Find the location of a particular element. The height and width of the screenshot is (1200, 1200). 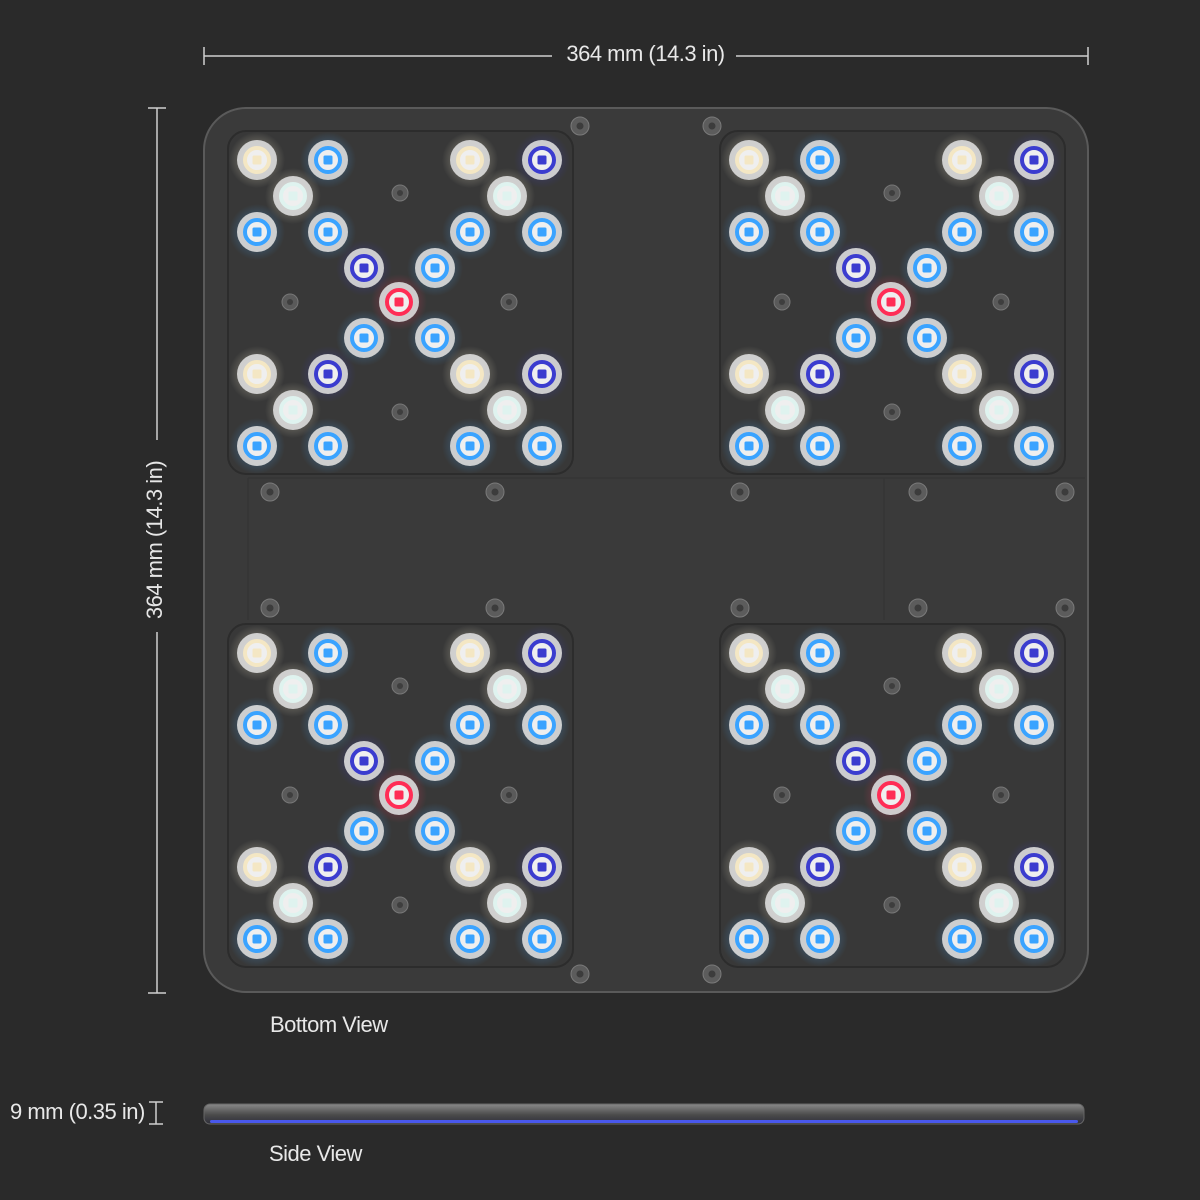

thickness-label: 9 mm (0.35 in) is located at coordinates (77, 1111).